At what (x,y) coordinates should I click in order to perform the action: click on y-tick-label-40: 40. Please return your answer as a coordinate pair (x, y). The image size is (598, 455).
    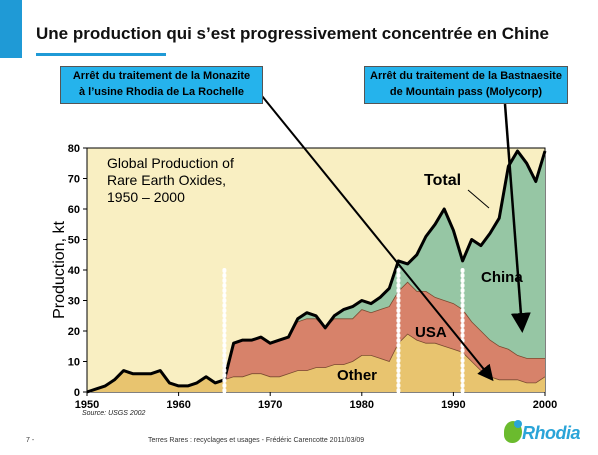
    Looking at the image, I should click on (74, 271).